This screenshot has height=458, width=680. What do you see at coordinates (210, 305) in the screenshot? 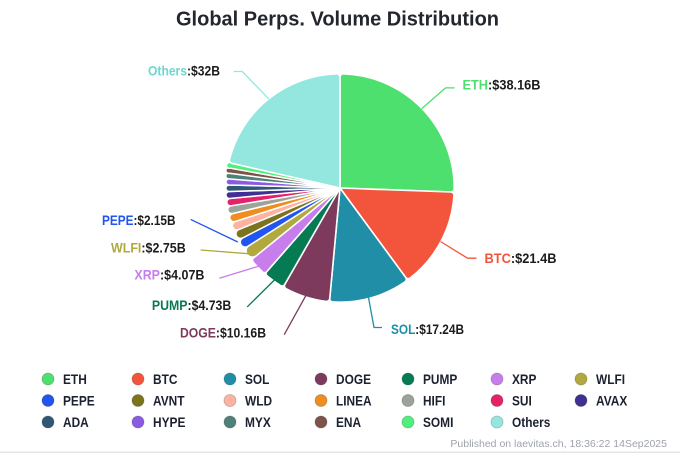
I see `svg-text: :$4.73B` at bounding box center [210, 305].